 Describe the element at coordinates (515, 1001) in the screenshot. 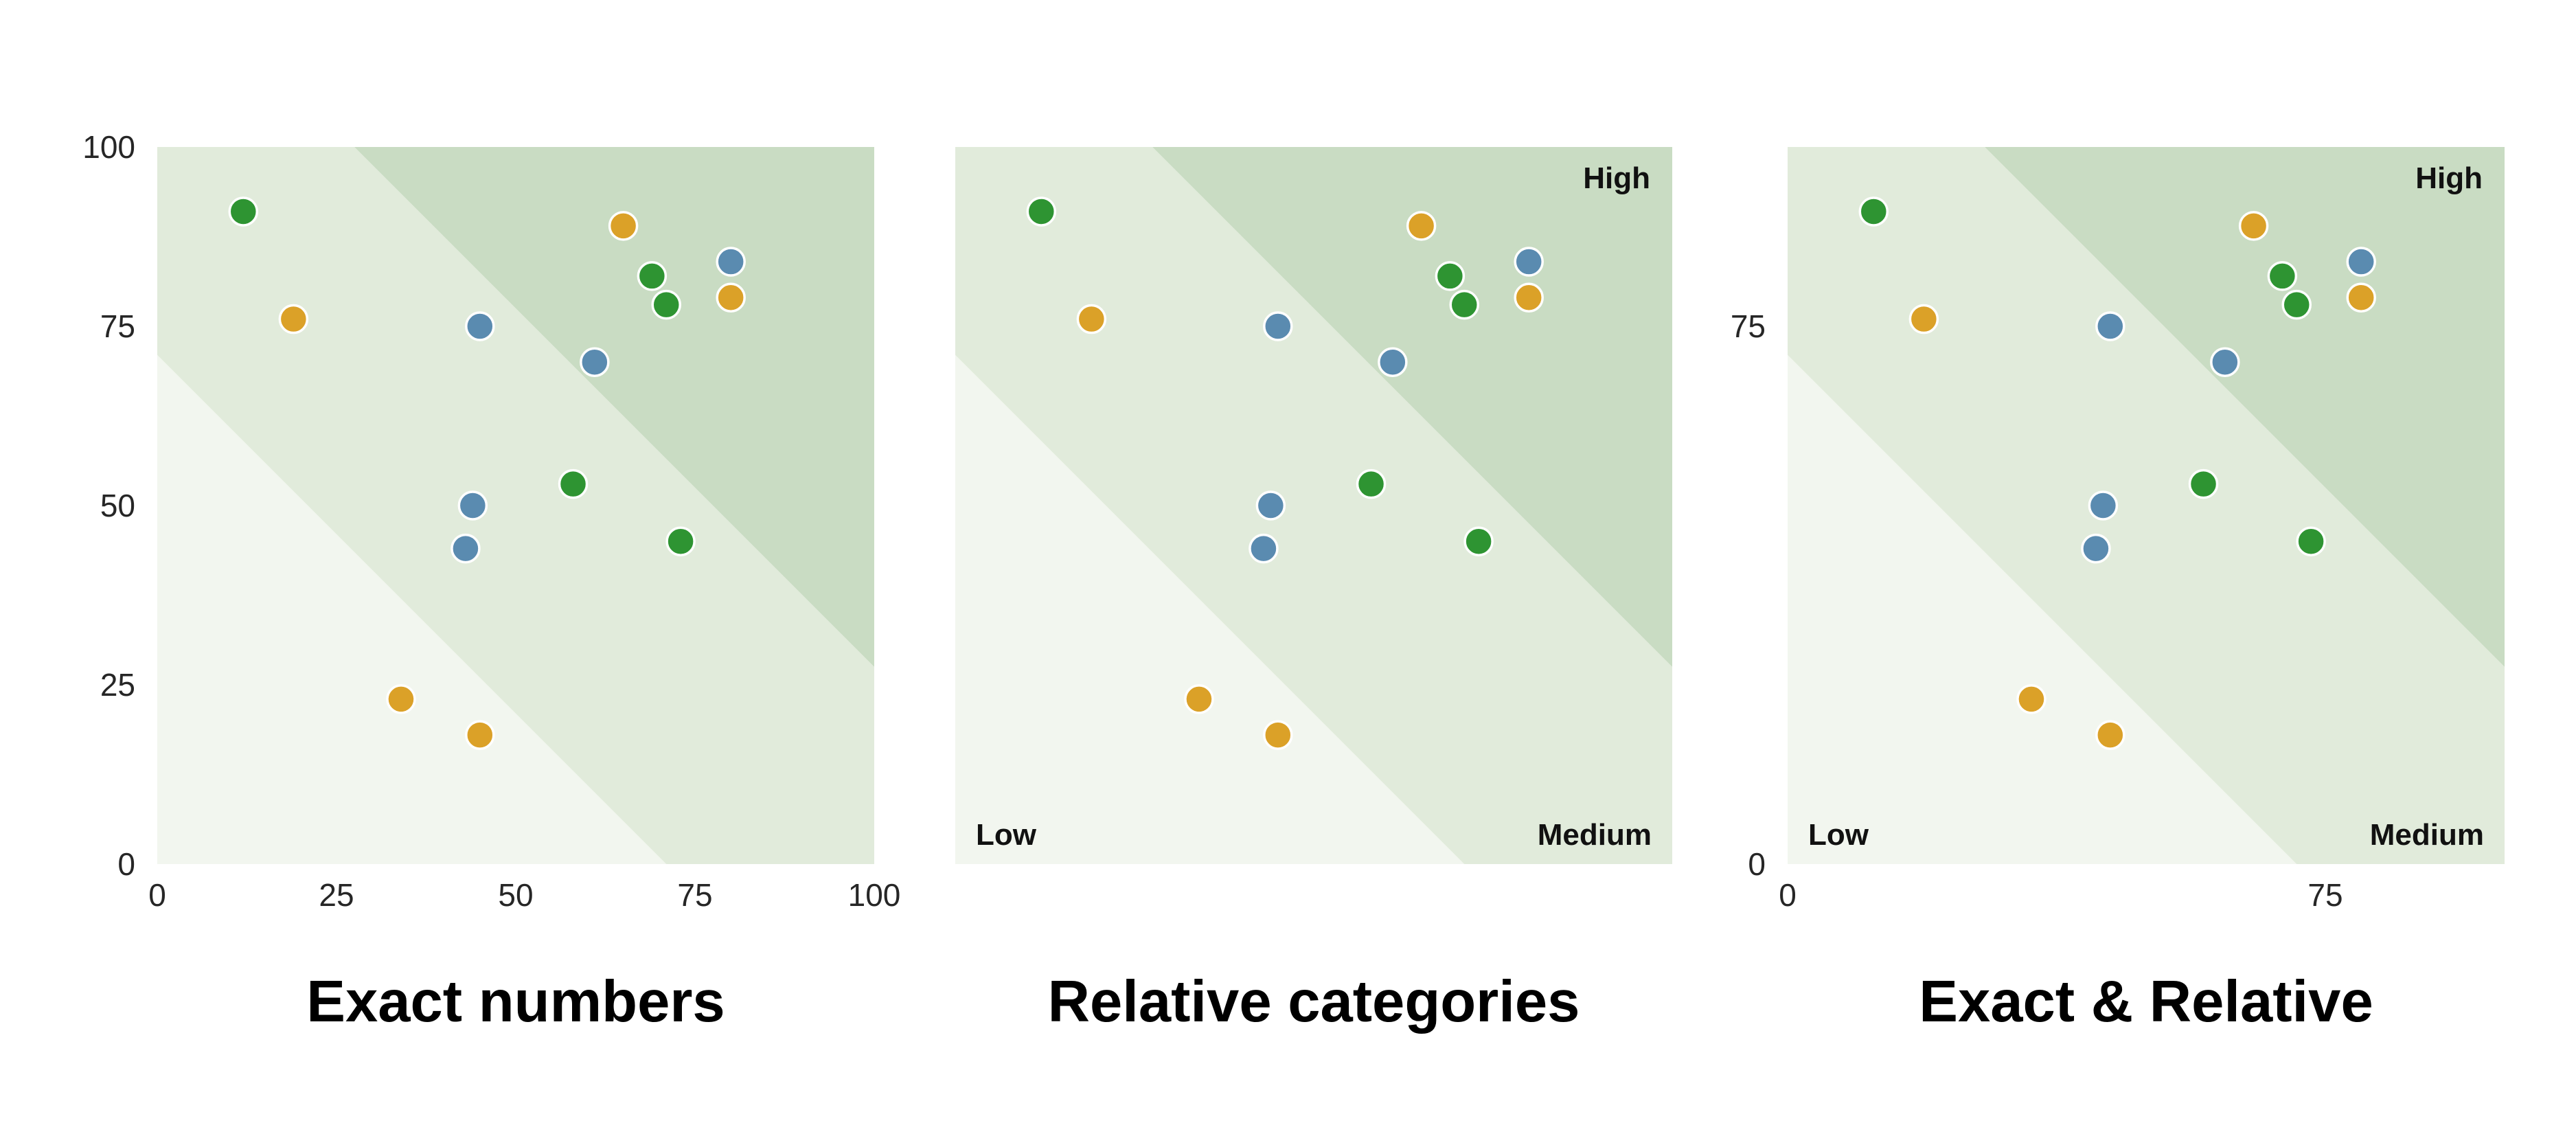

I see `panel-title: Exact numbers` at that location.